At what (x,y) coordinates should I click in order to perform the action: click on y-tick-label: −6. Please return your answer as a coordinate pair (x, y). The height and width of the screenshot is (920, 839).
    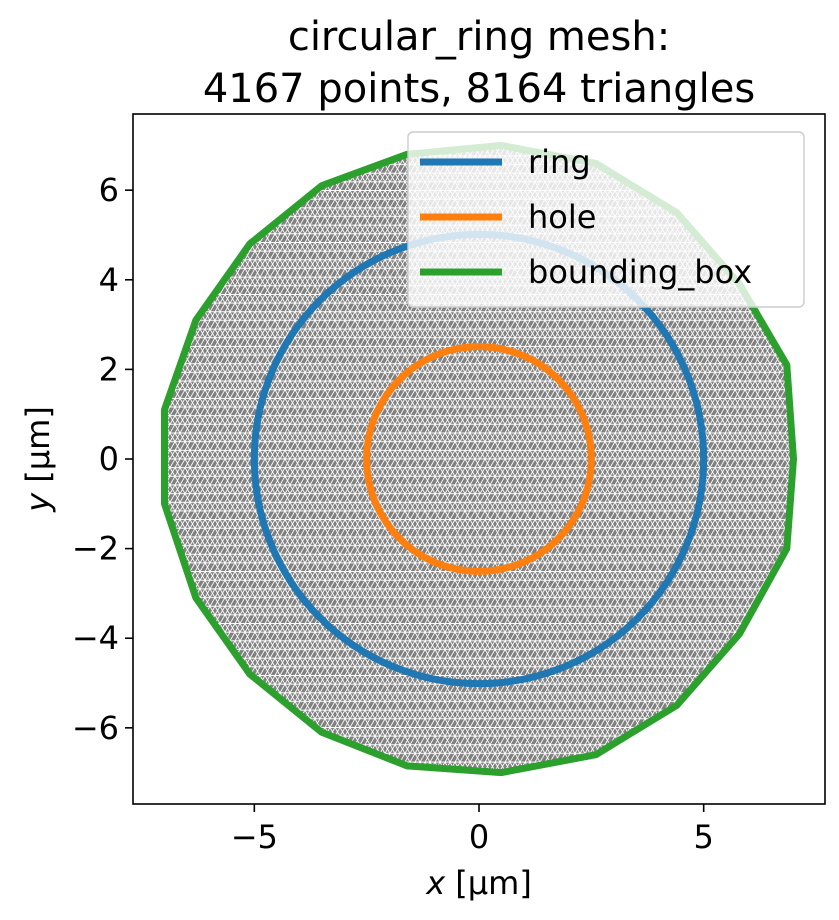
    Looking at the image, I should click on (95, 728).